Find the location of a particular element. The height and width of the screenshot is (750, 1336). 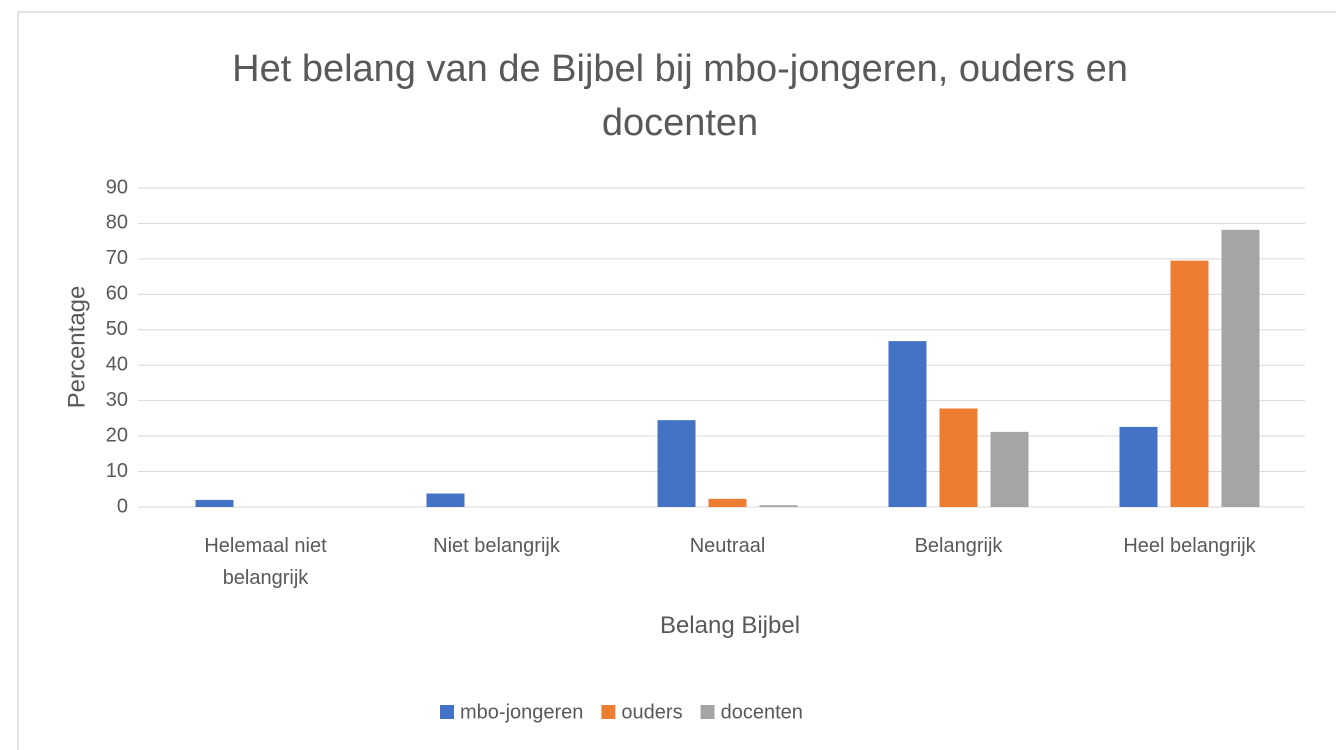

legend-label: docenten is located at coordinates (762, 712).